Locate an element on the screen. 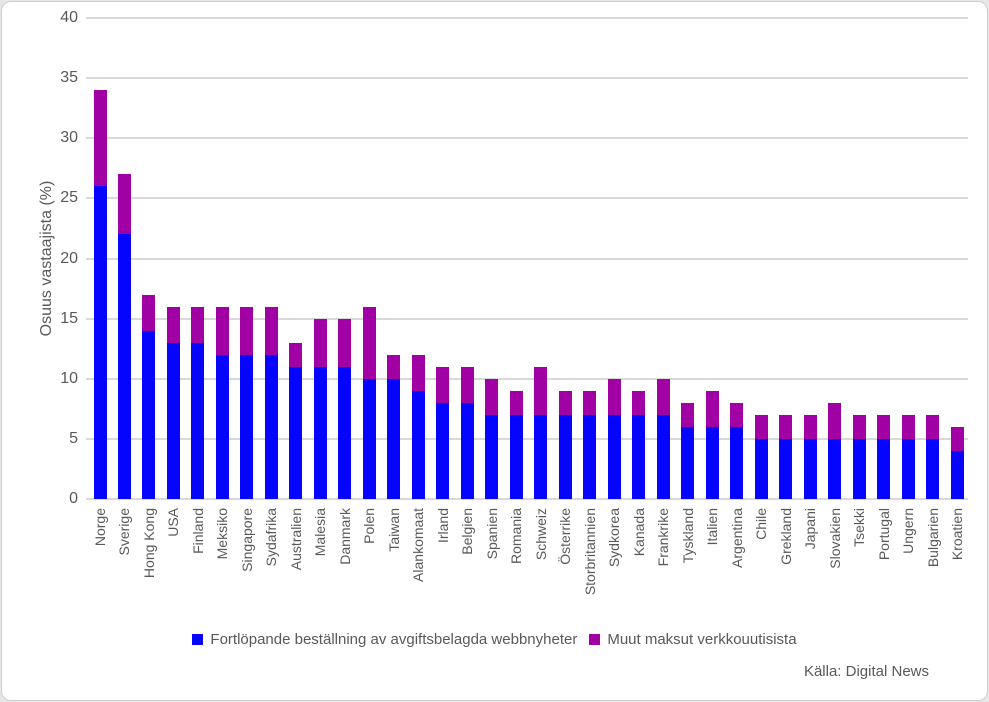  y-tick-label-35: 35 is located at coordinates (69, 78).